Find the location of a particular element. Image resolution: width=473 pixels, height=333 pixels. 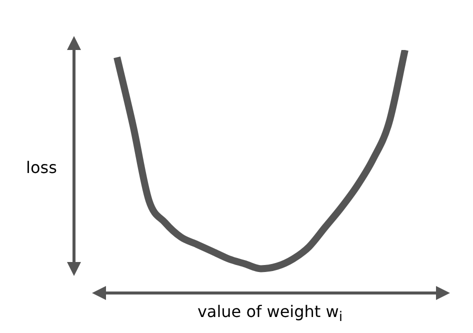

y-axis-title: loss is located at coordinates (41, 167).